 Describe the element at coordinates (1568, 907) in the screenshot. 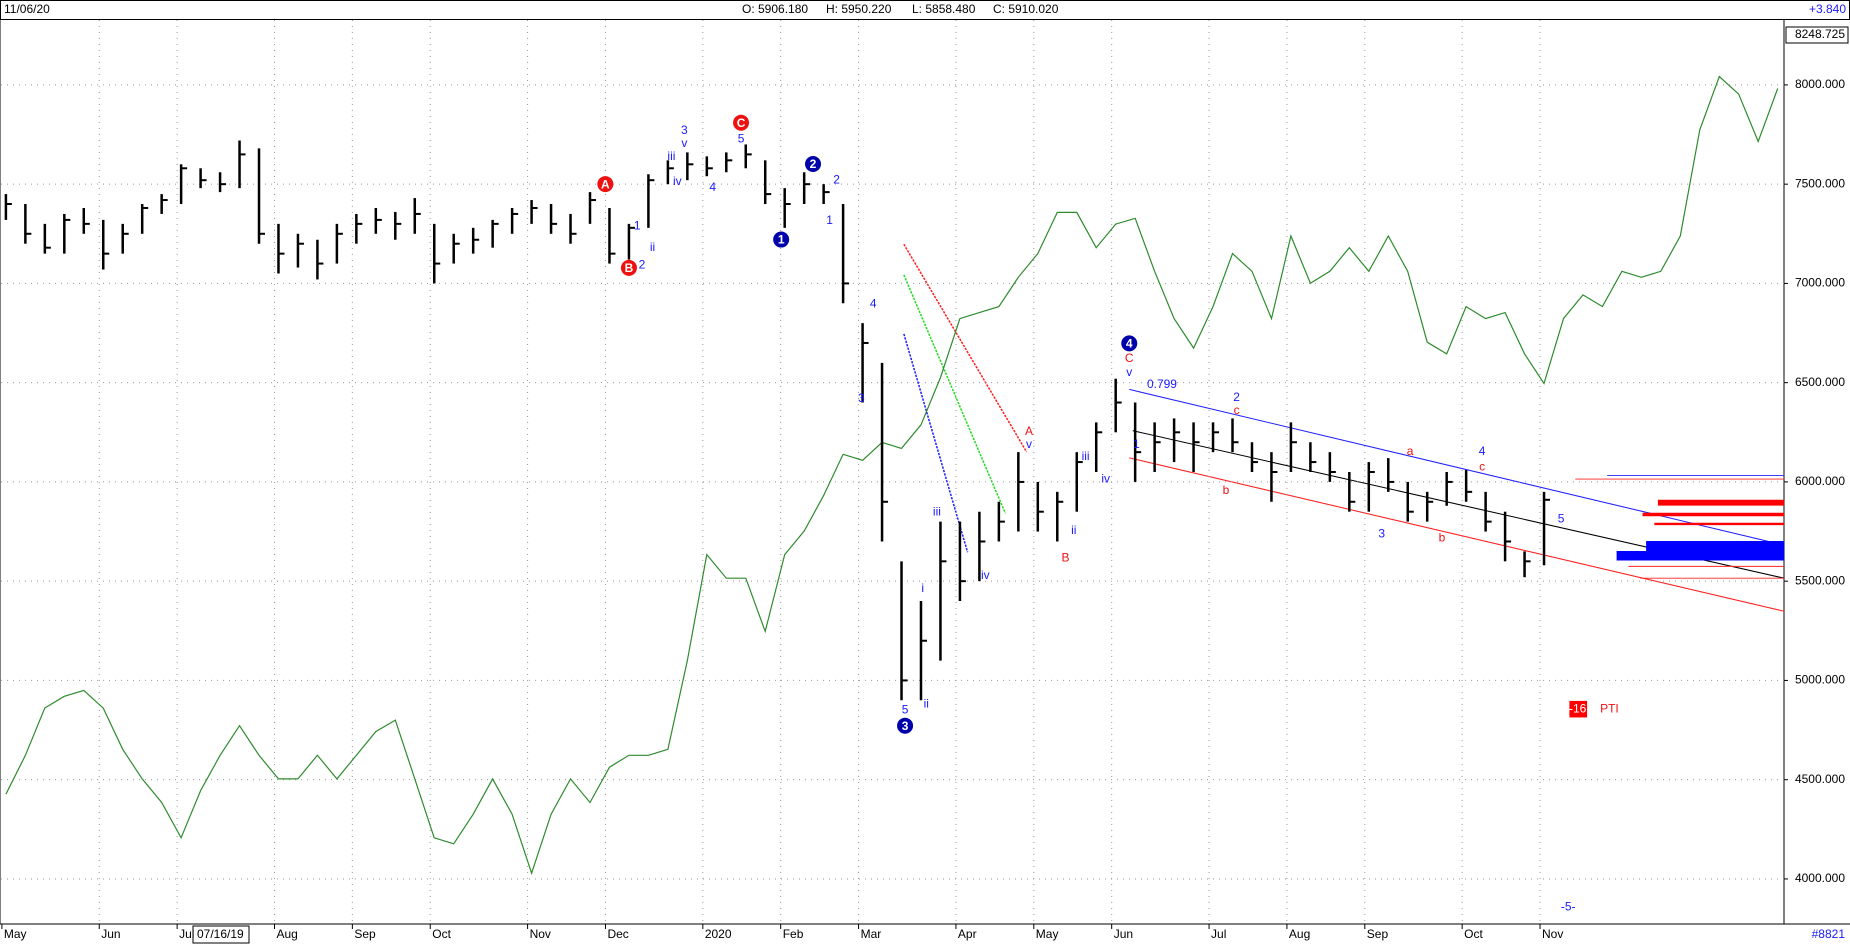

I see `wave-label: -5-` at that location.